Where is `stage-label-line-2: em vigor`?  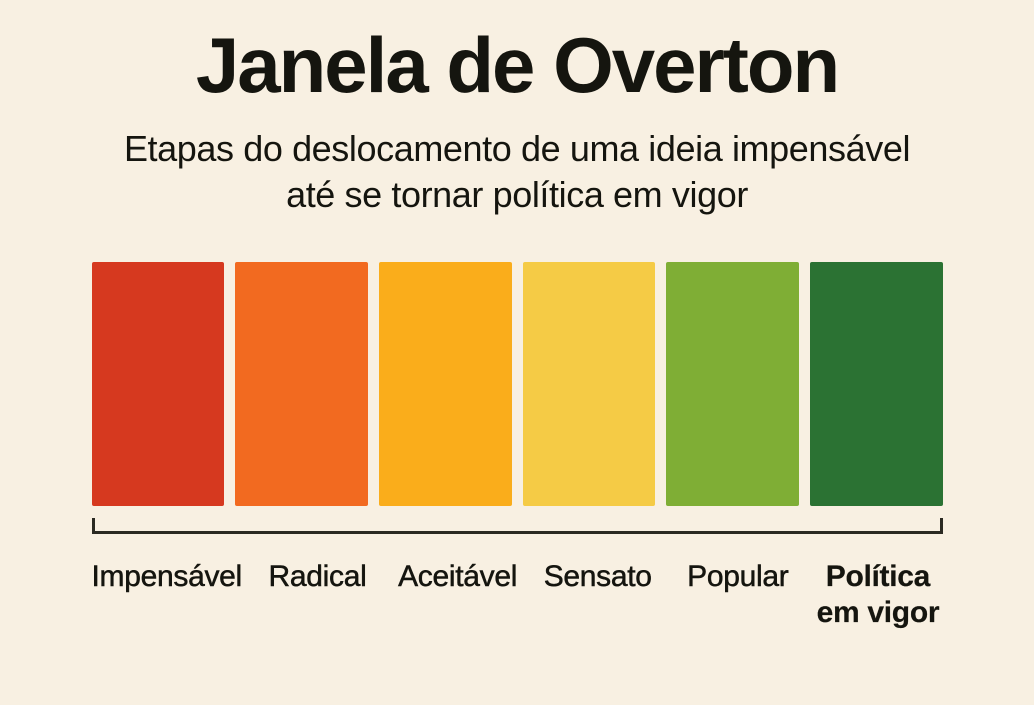
stage-label-line-2: em vigor is located at coordinates (878, 612).